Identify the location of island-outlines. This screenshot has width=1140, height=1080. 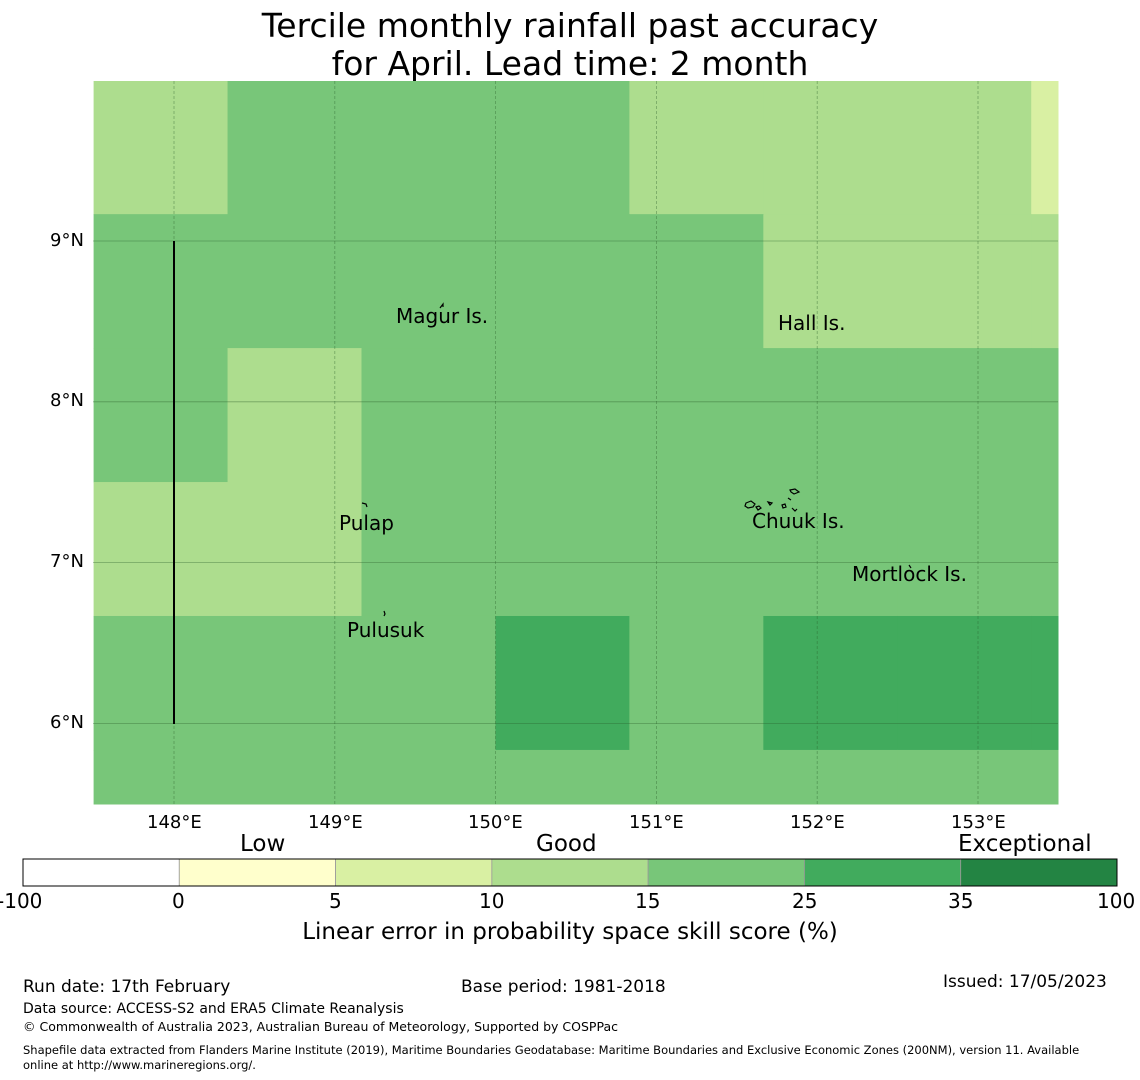
(636, 459).